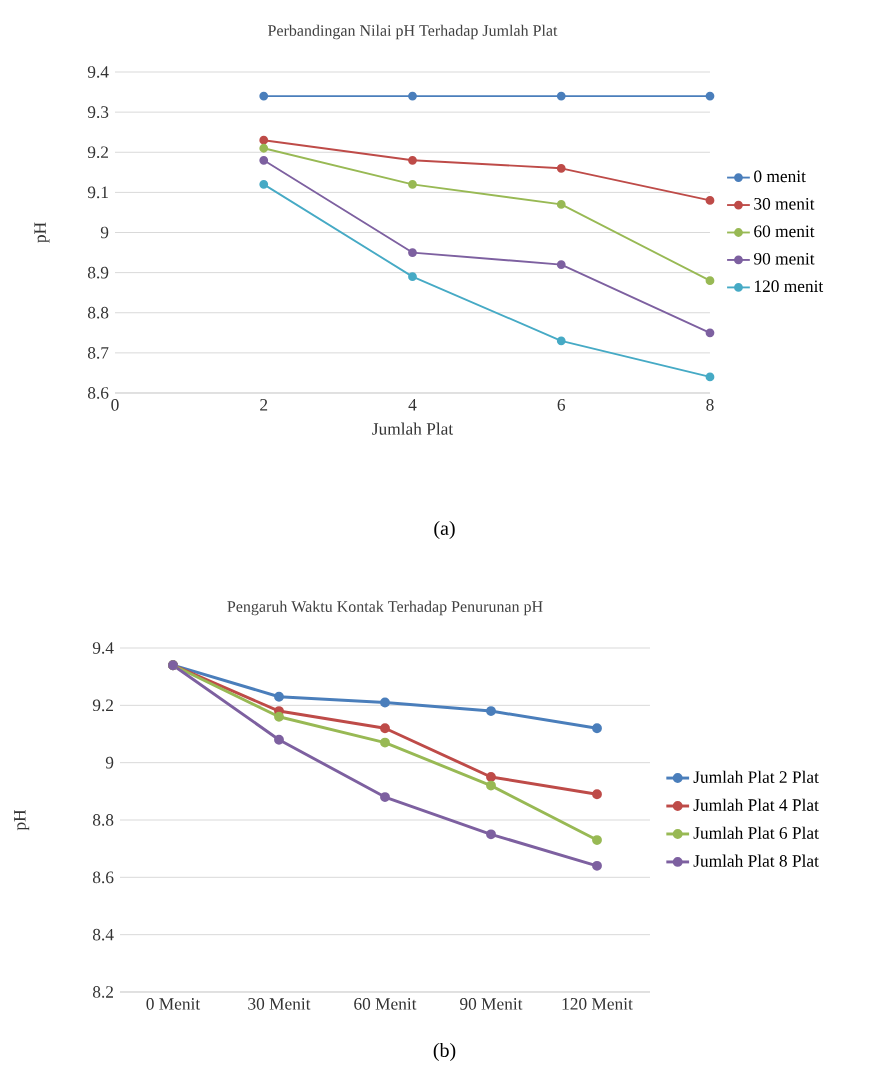 The height and width of the screenshot is (1082, 889). Describe the element at coordinates (98, 112) in the screenshot. I see `y-tick-label: 9.3` at that location.